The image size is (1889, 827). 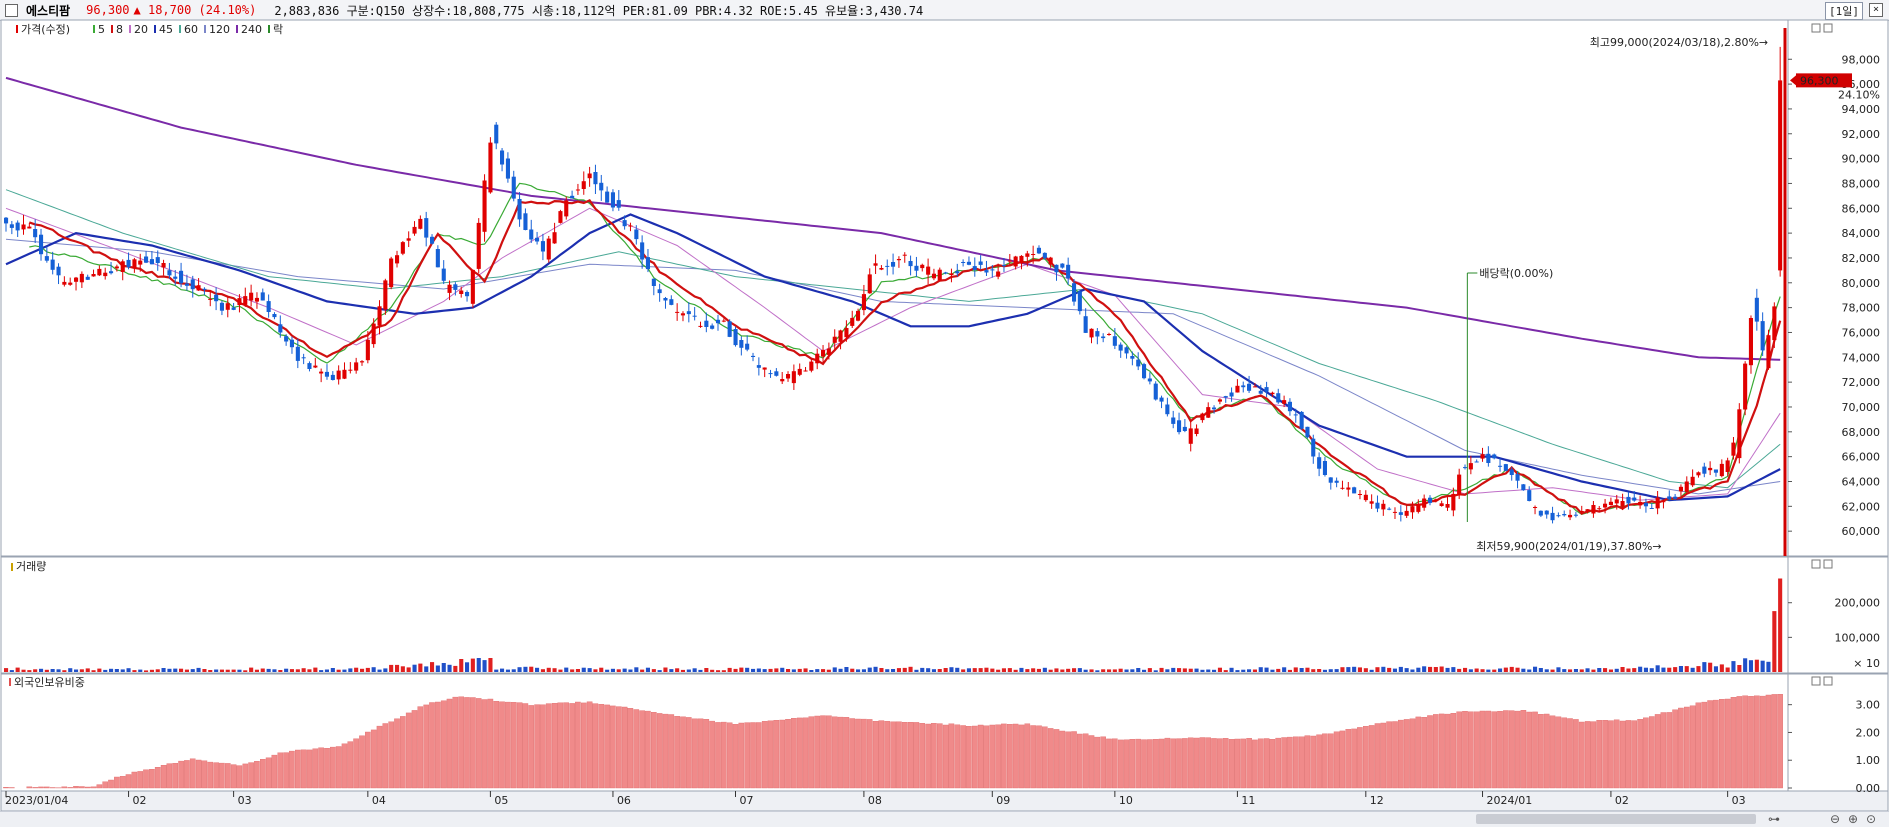 I want to click on date-tick-label: 12, so click(x=1377, y=800).